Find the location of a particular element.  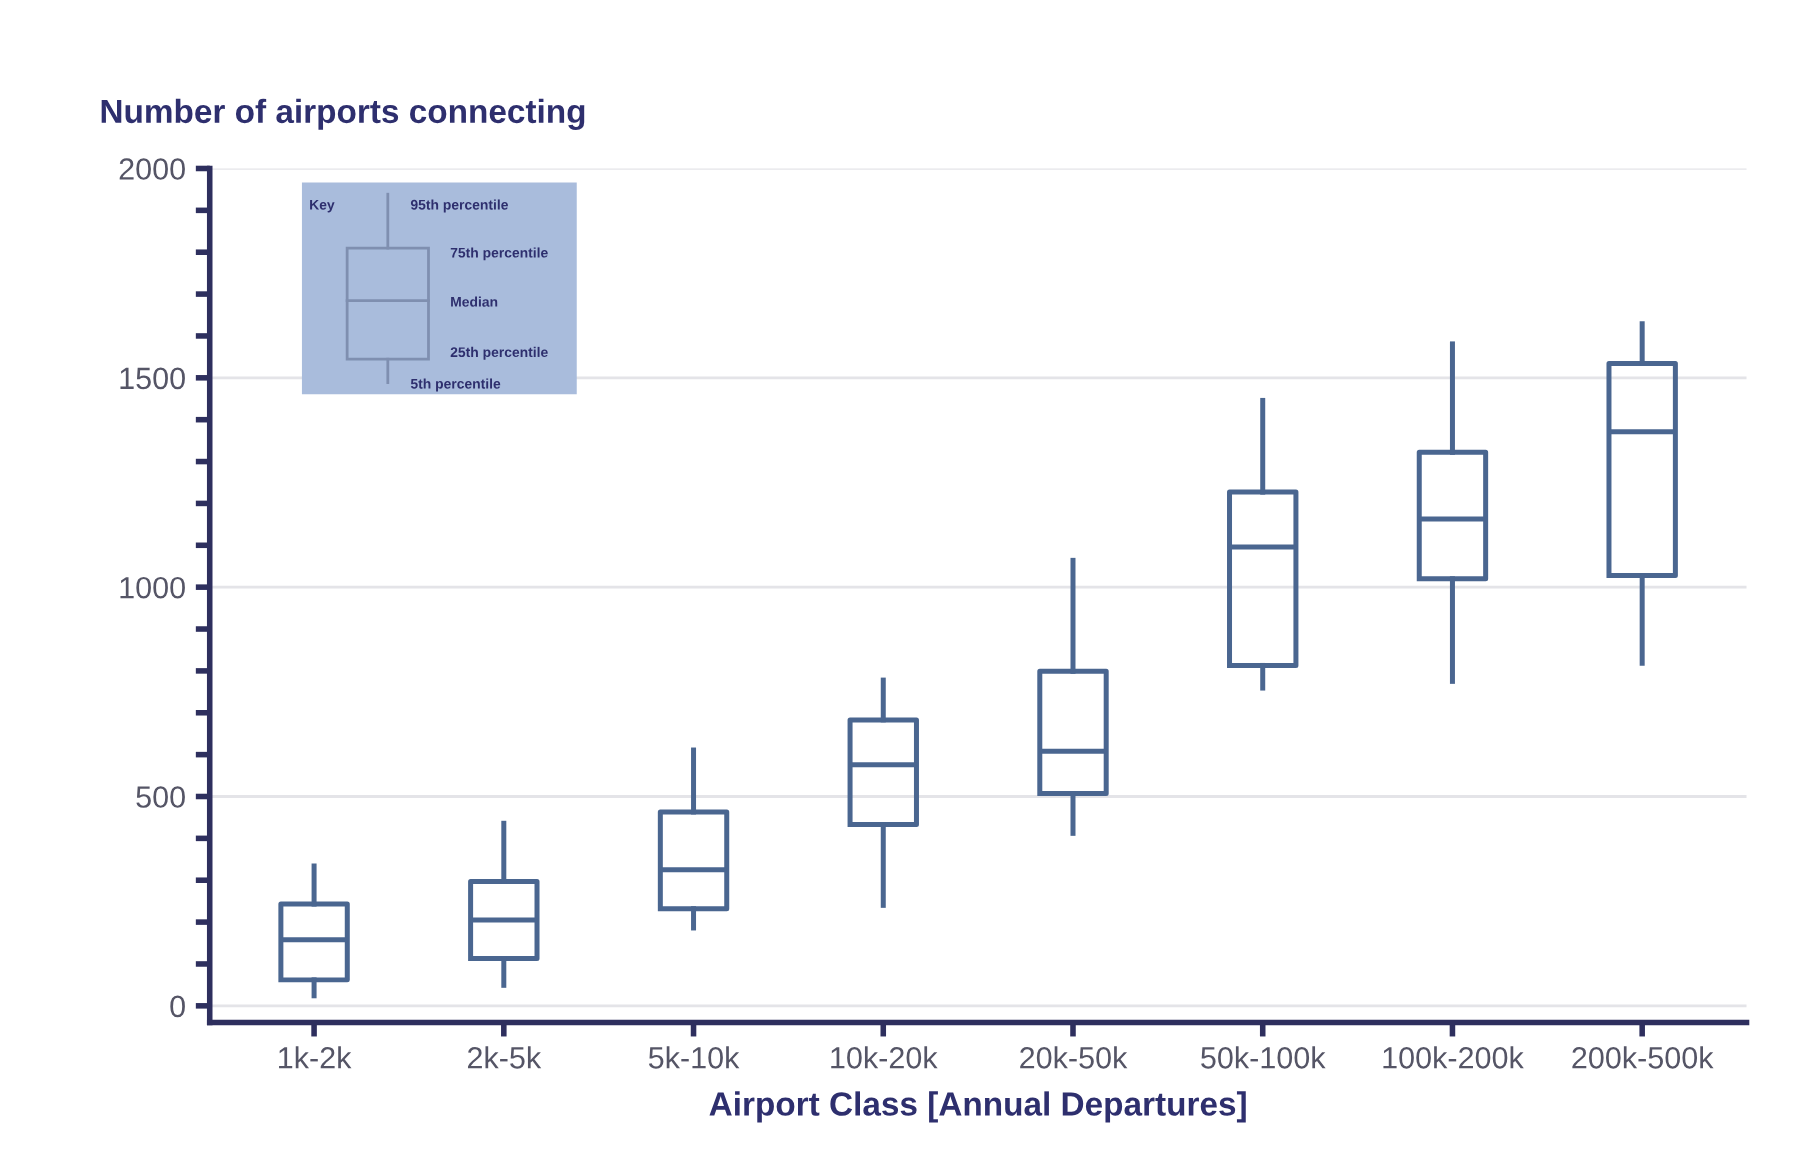

x-tick-label: 10k-20k is located at coordinates (884, 1057).